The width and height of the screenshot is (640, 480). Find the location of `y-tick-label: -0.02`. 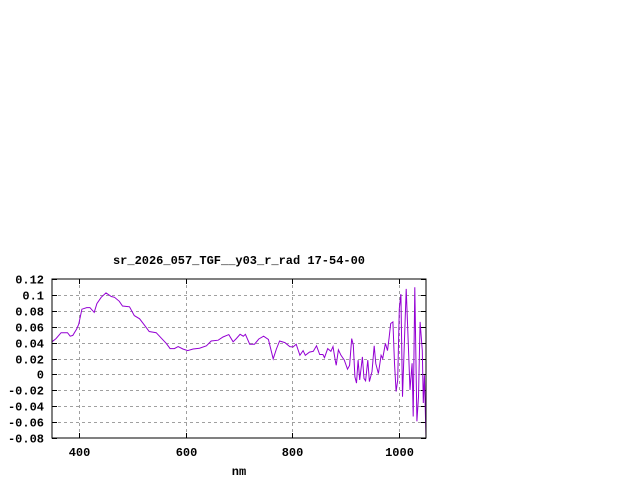

y-tick-label: -0.02 is located at coordinates (26, 392).